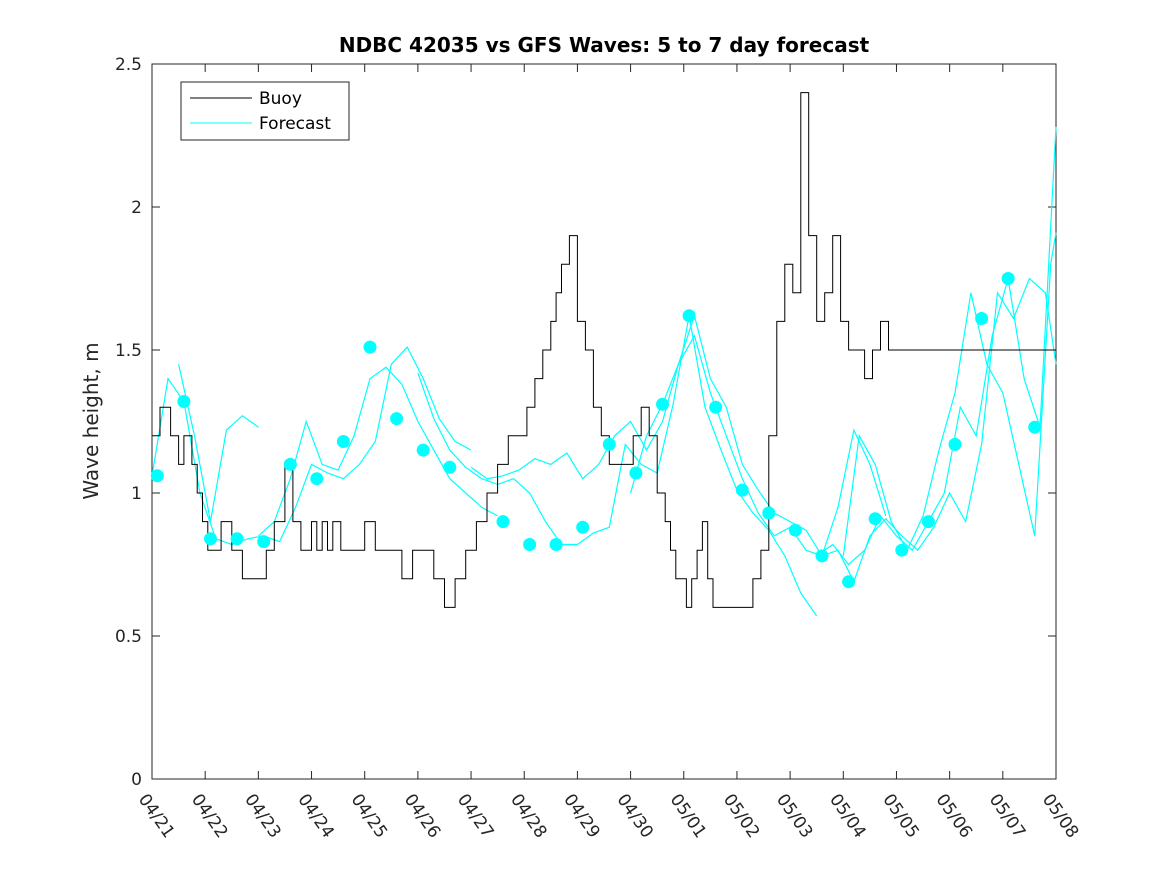 Image resolution: width=1167 pixels, height=875 pixels. I want to click on x-tick-label: 05/06, so click(954, 816).